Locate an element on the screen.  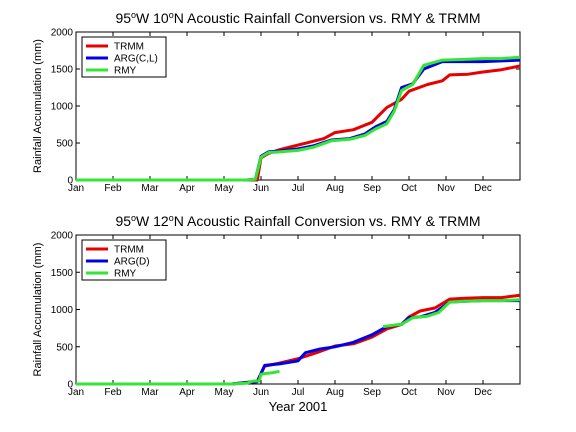
x-axis-label: Year 2001 is located at coordinates (298, 406).